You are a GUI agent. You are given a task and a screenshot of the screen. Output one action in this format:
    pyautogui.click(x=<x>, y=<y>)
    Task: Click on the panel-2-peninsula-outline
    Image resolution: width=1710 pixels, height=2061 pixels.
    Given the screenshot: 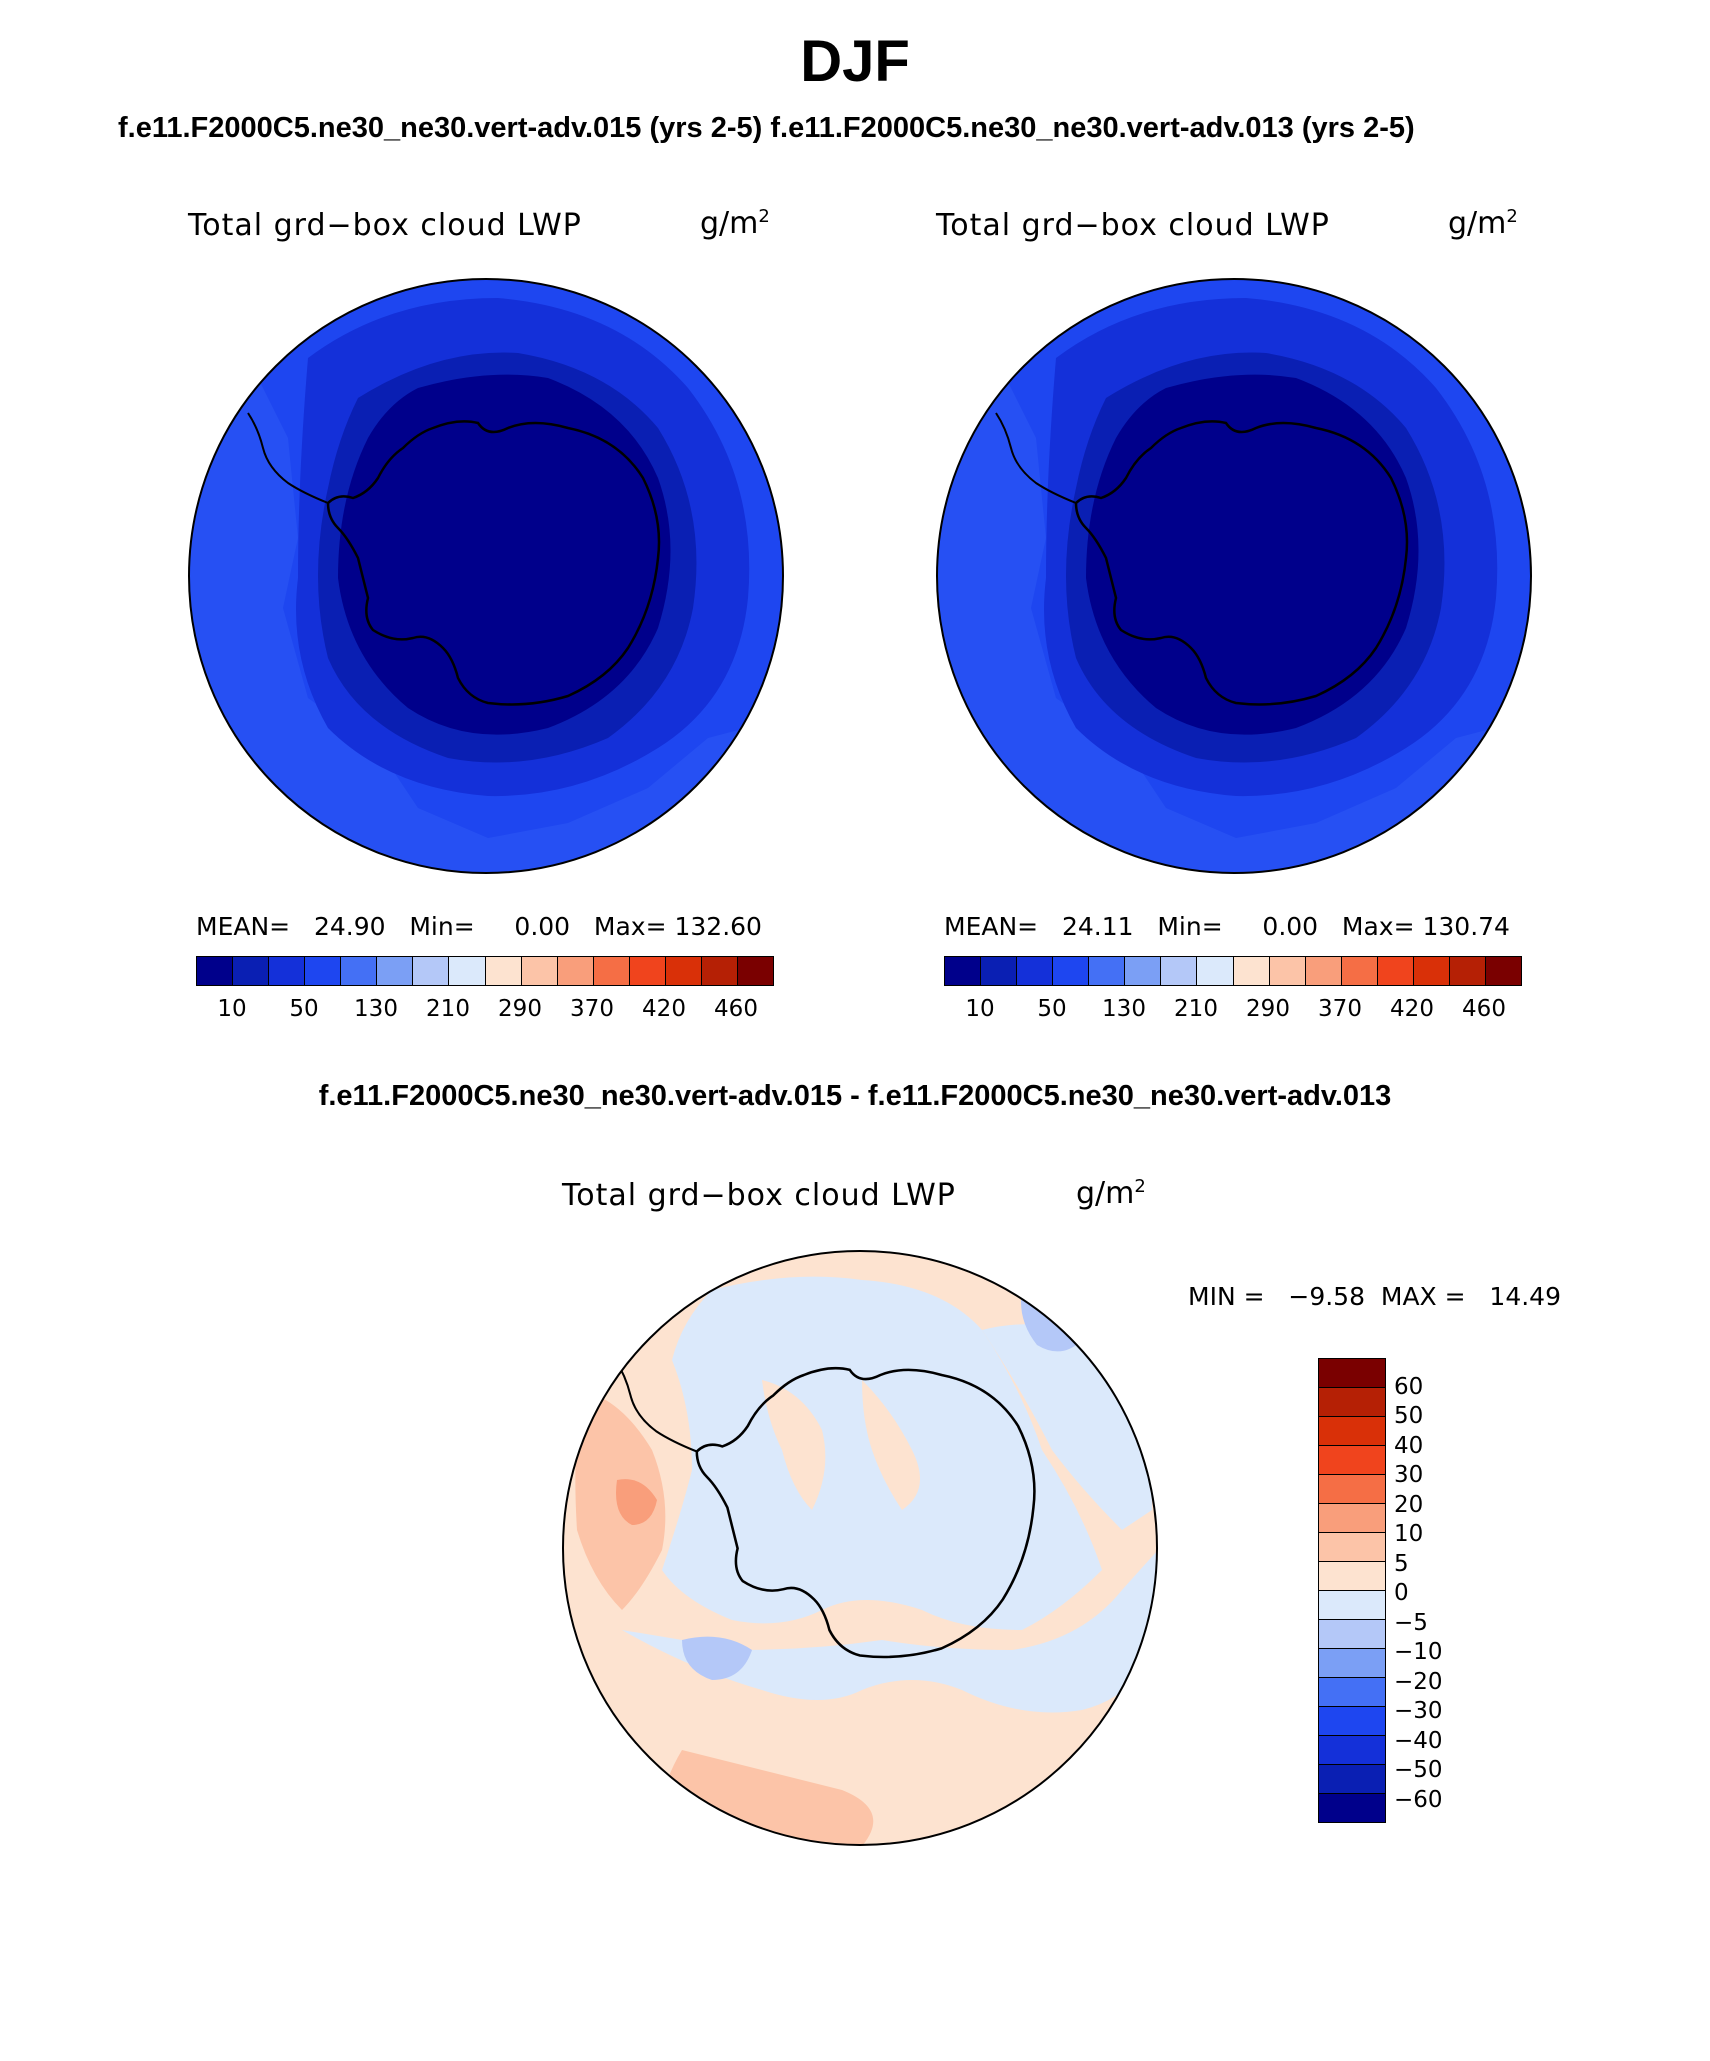 What is the action you would take?
    pyautogui.click(x=1036, y=458)
    